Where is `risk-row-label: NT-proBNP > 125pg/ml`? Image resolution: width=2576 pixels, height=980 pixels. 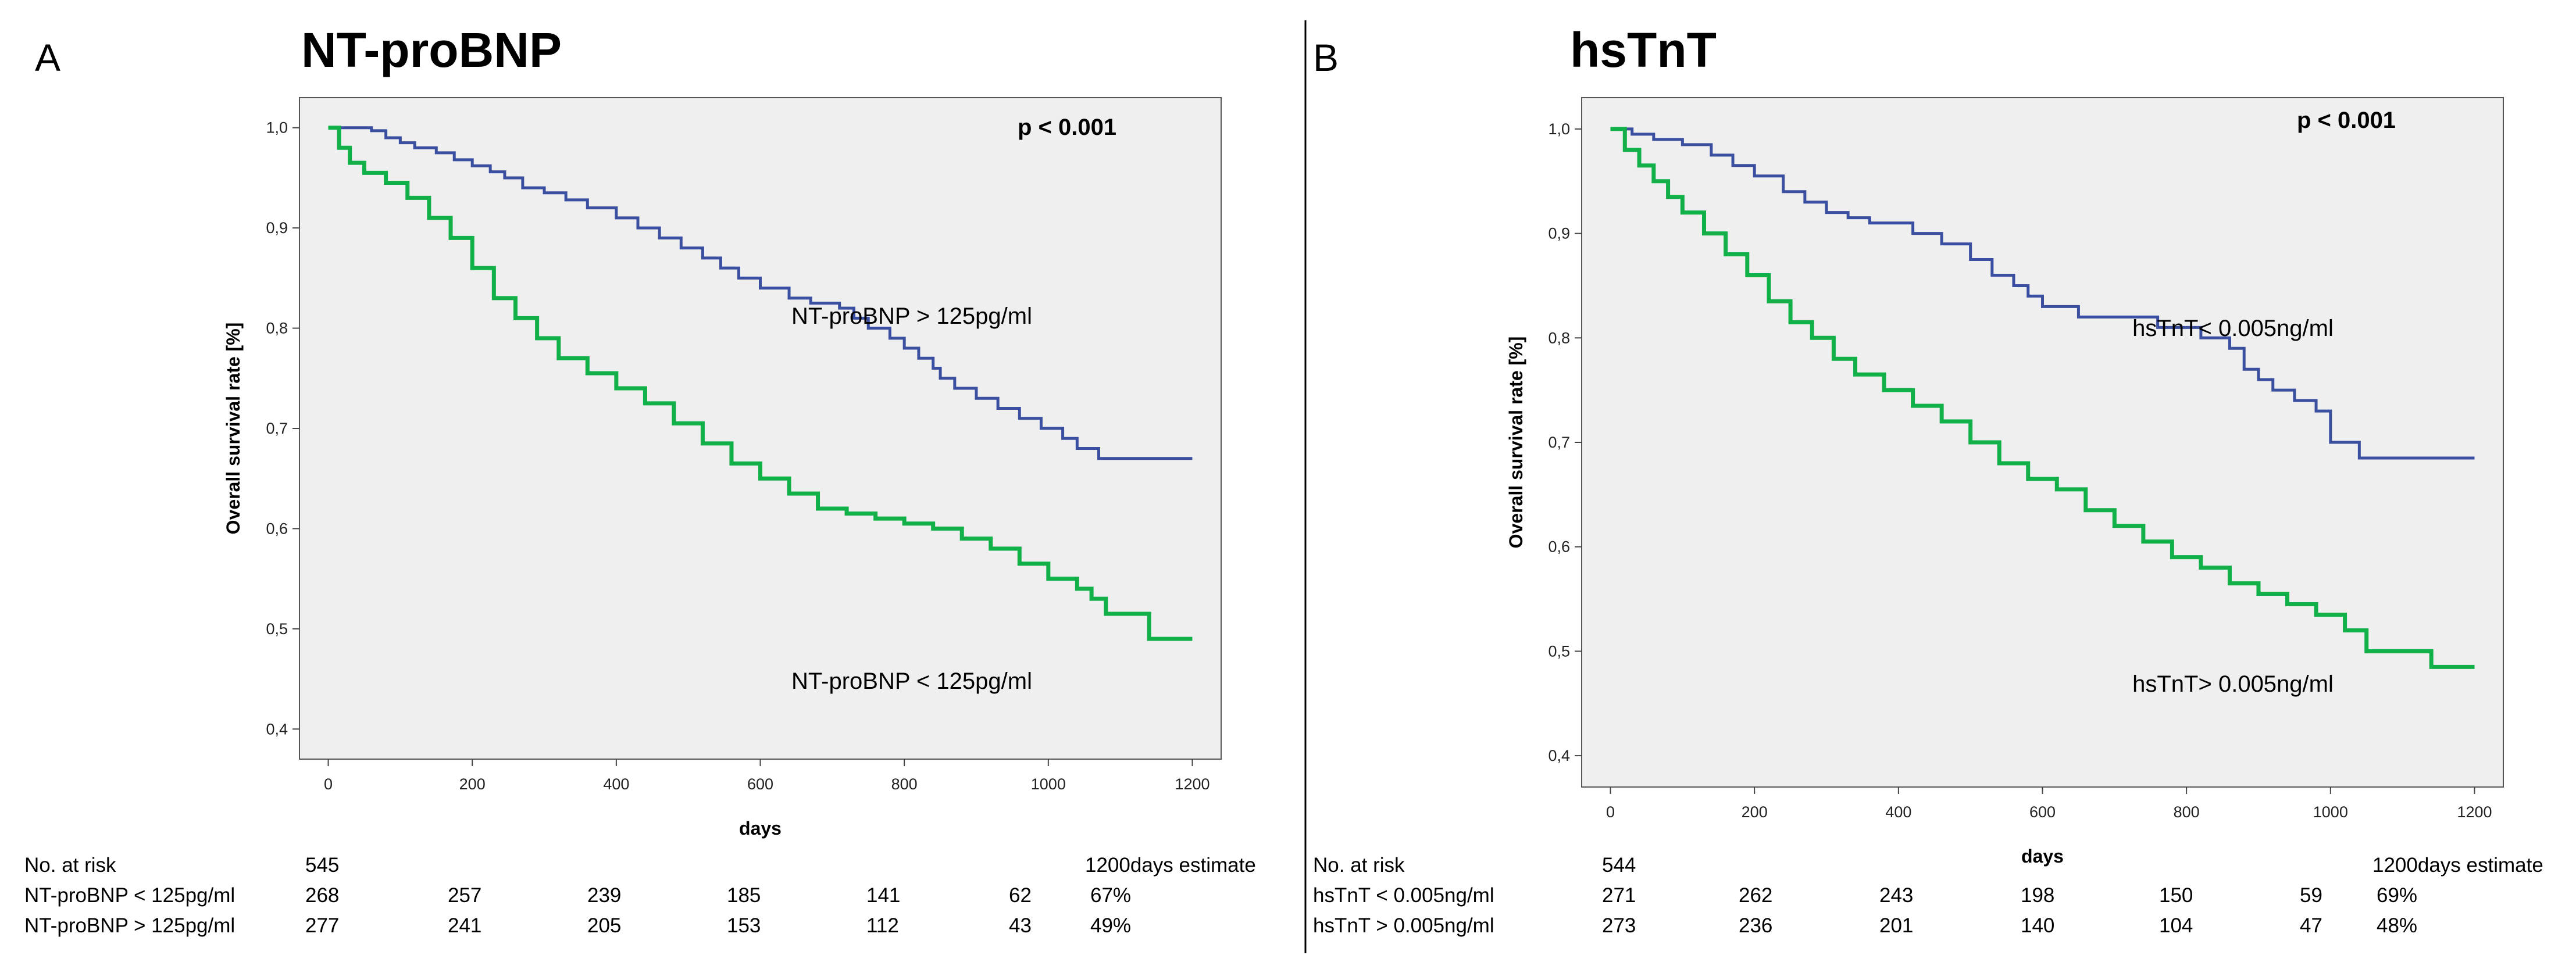
risk-row-label: NT-proBNP > 125pg/ml is located at coordinates (130, 925).